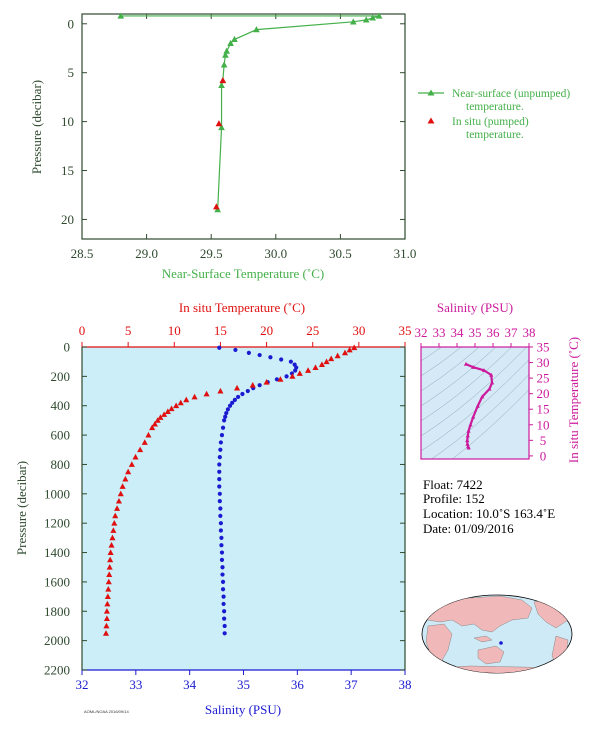 Image resolution: width=601 pixels, height=732 pixels. What do you see at coordinates (190, 684) in the screenshot?
I see `salinity-tick-label: 34` at bounding box center [190, 684].